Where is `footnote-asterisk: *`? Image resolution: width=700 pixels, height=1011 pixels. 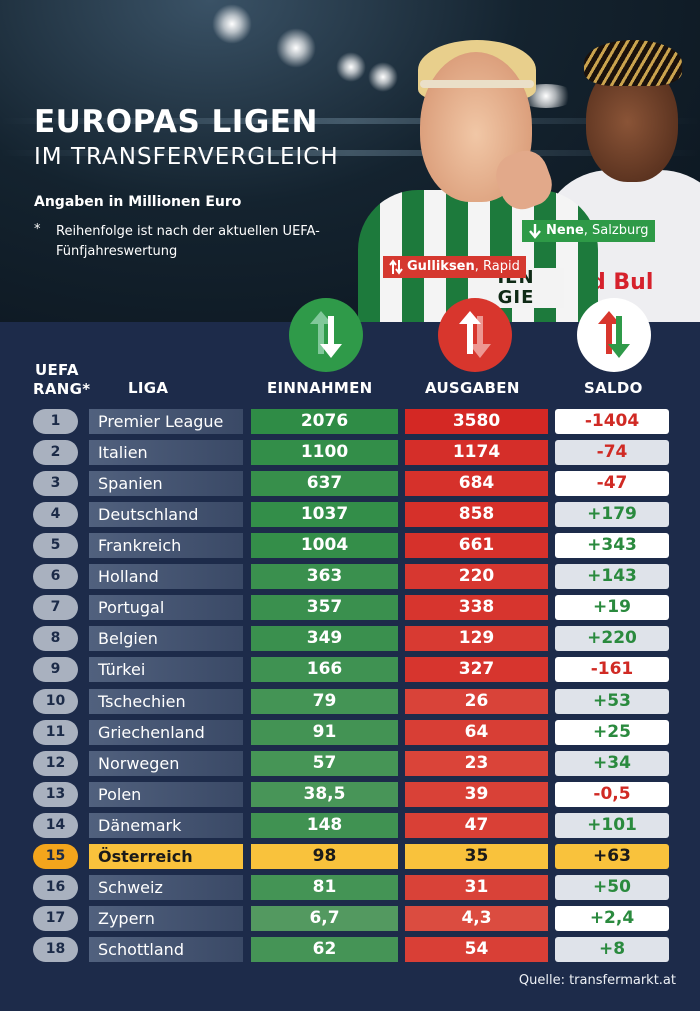 footnote-asterisk: * is located at coordinates (37, 229).